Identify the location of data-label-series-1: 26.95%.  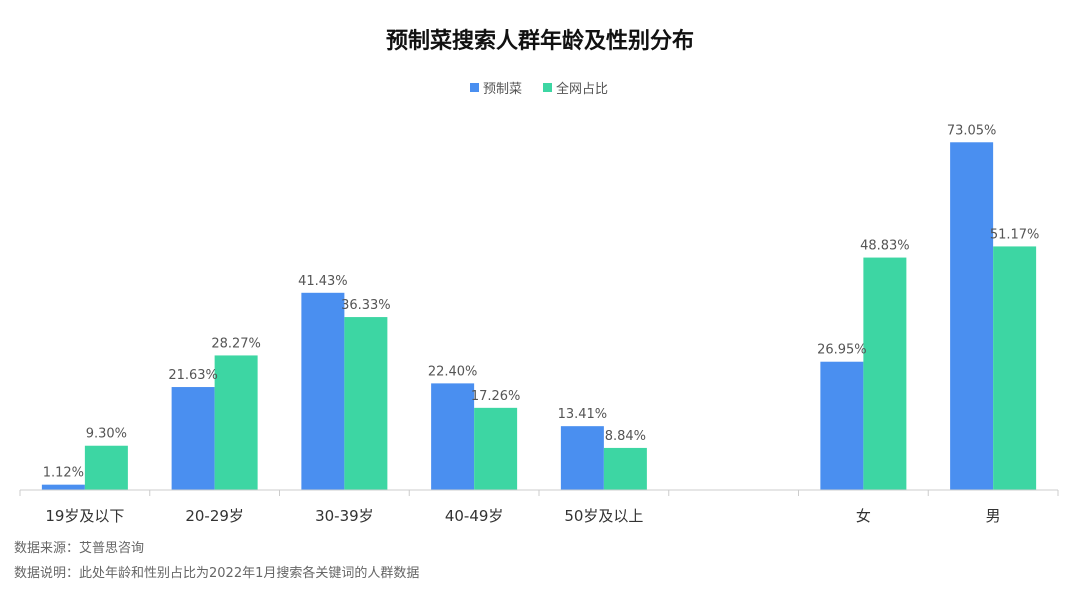
(842, 350).